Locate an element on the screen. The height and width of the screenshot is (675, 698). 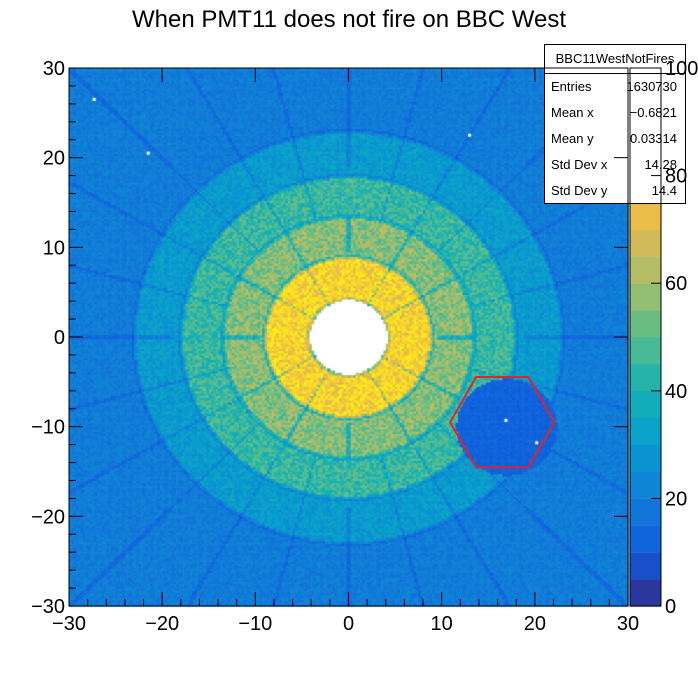
x-tick-label: −10 is located at coordinates (255, 624).